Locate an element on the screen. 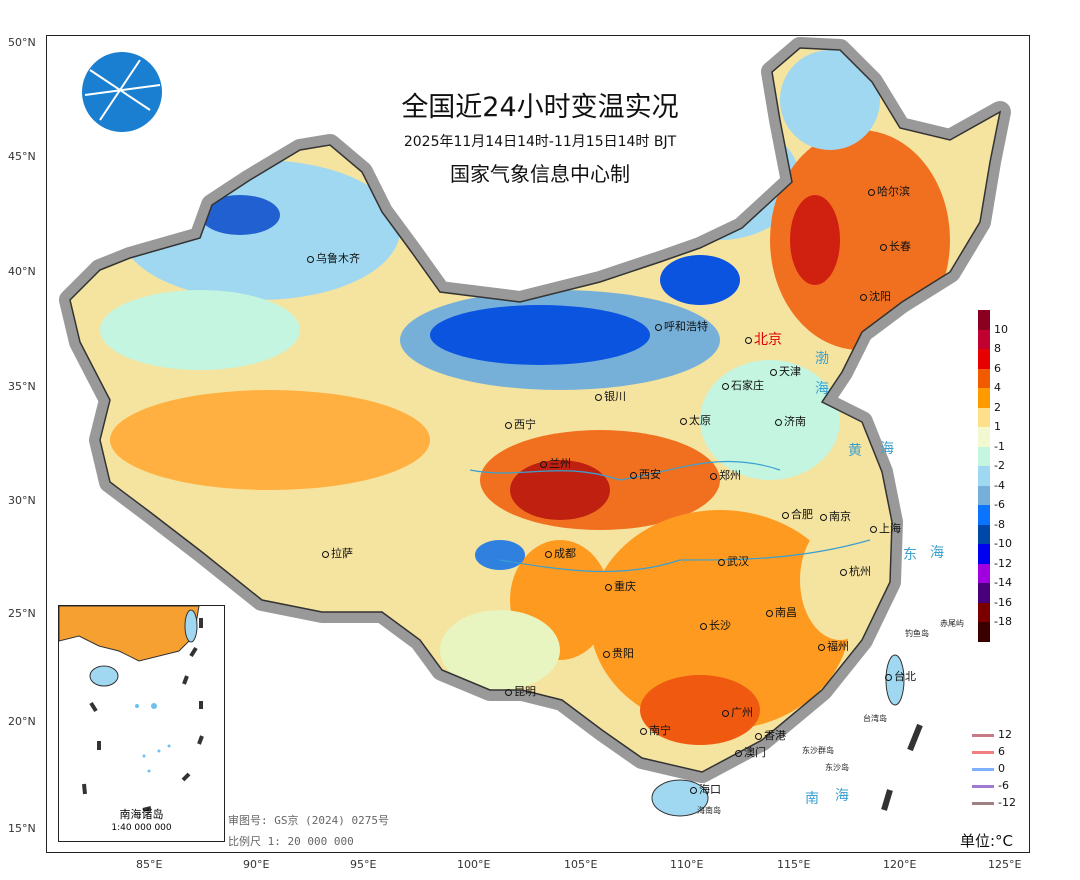  colorbar-label: -6 is located at coordinates (999, 504).